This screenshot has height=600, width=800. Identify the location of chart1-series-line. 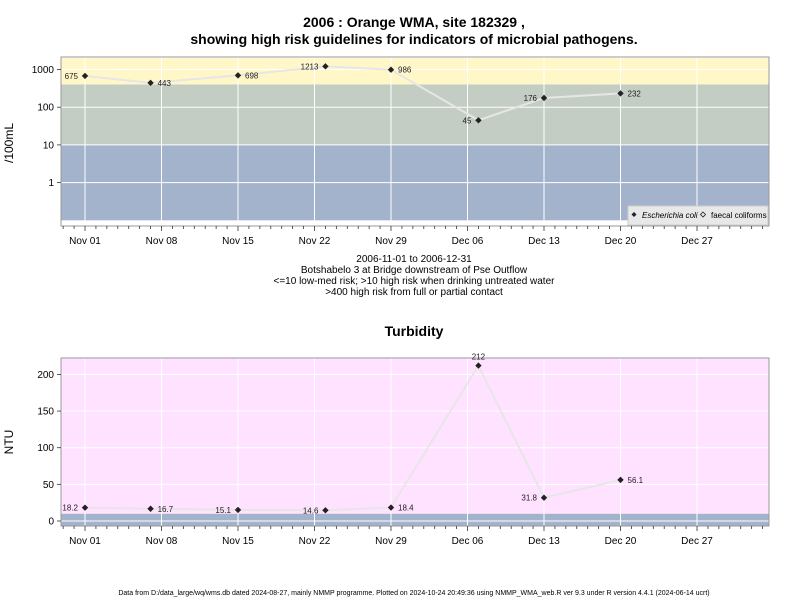
(352, 93).